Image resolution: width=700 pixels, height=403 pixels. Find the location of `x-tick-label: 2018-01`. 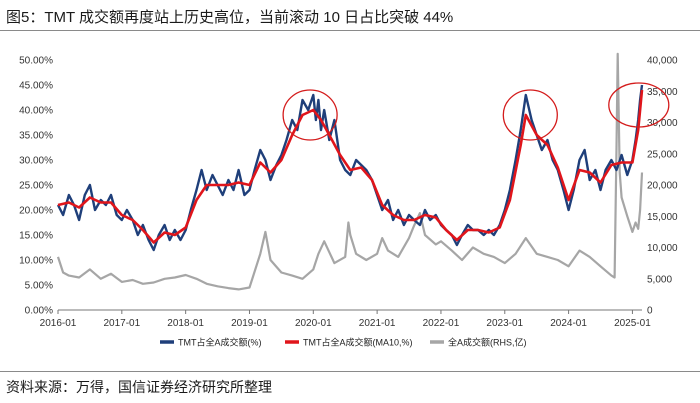

x-tick-label: 2018-01 is located at coordinates (185, 323).